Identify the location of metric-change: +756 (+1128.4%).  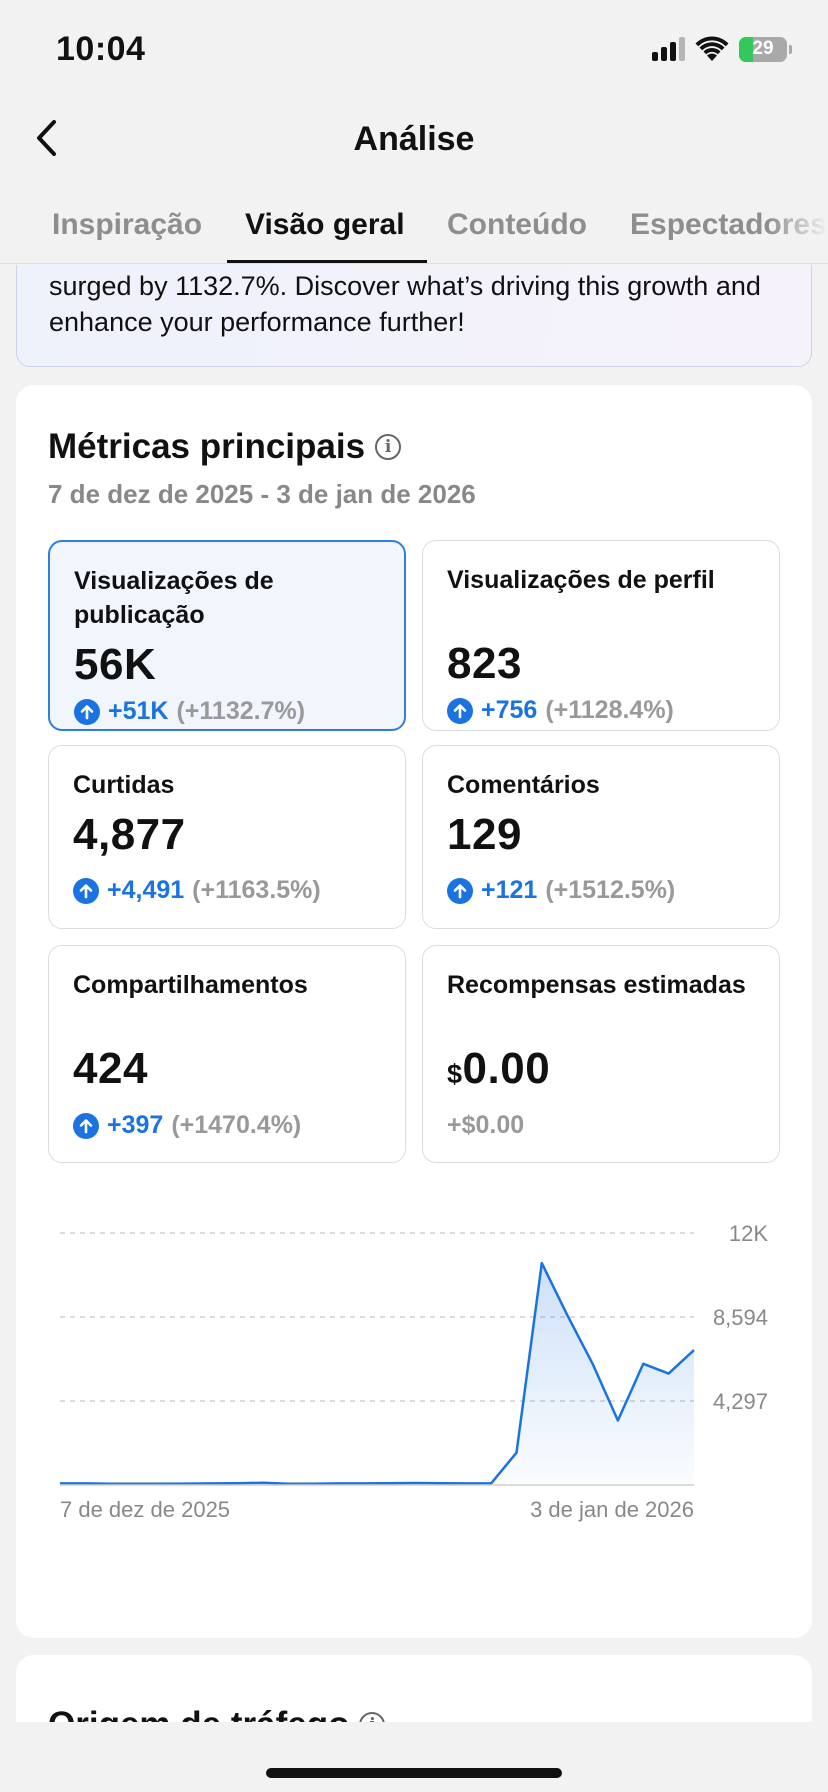
(560, 710).